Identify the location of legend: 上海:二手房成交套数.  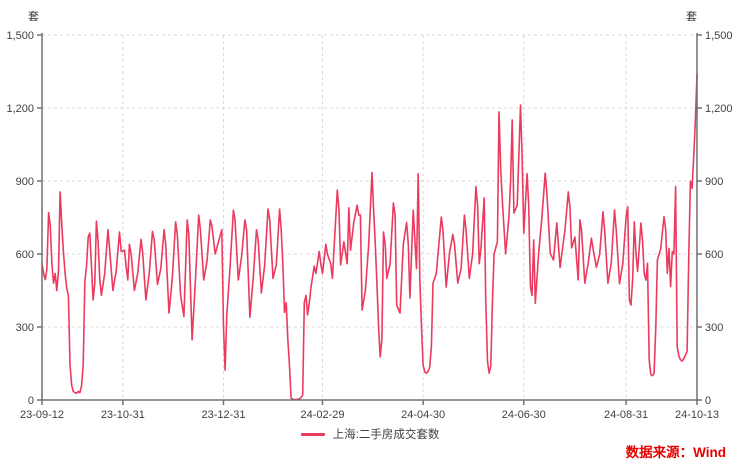
(370, 434).